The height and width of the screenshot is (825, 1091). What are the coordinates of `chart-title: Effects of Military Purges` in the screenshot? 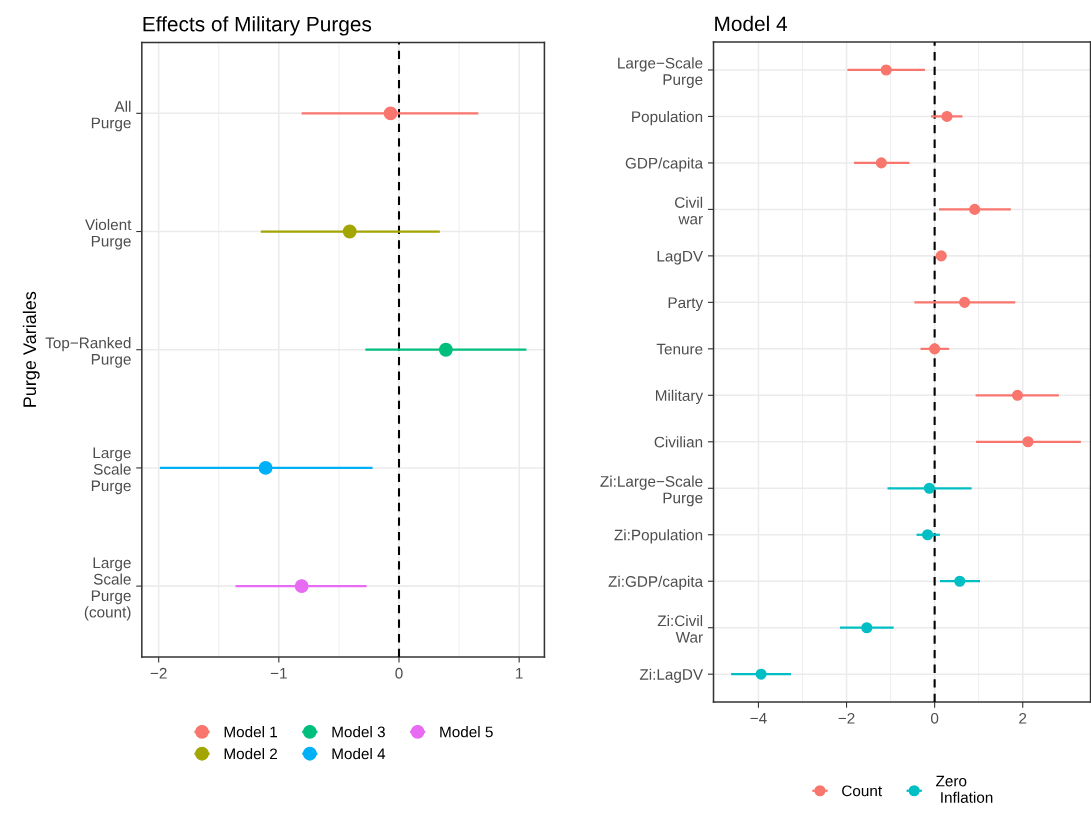 It's located at (257, 26).